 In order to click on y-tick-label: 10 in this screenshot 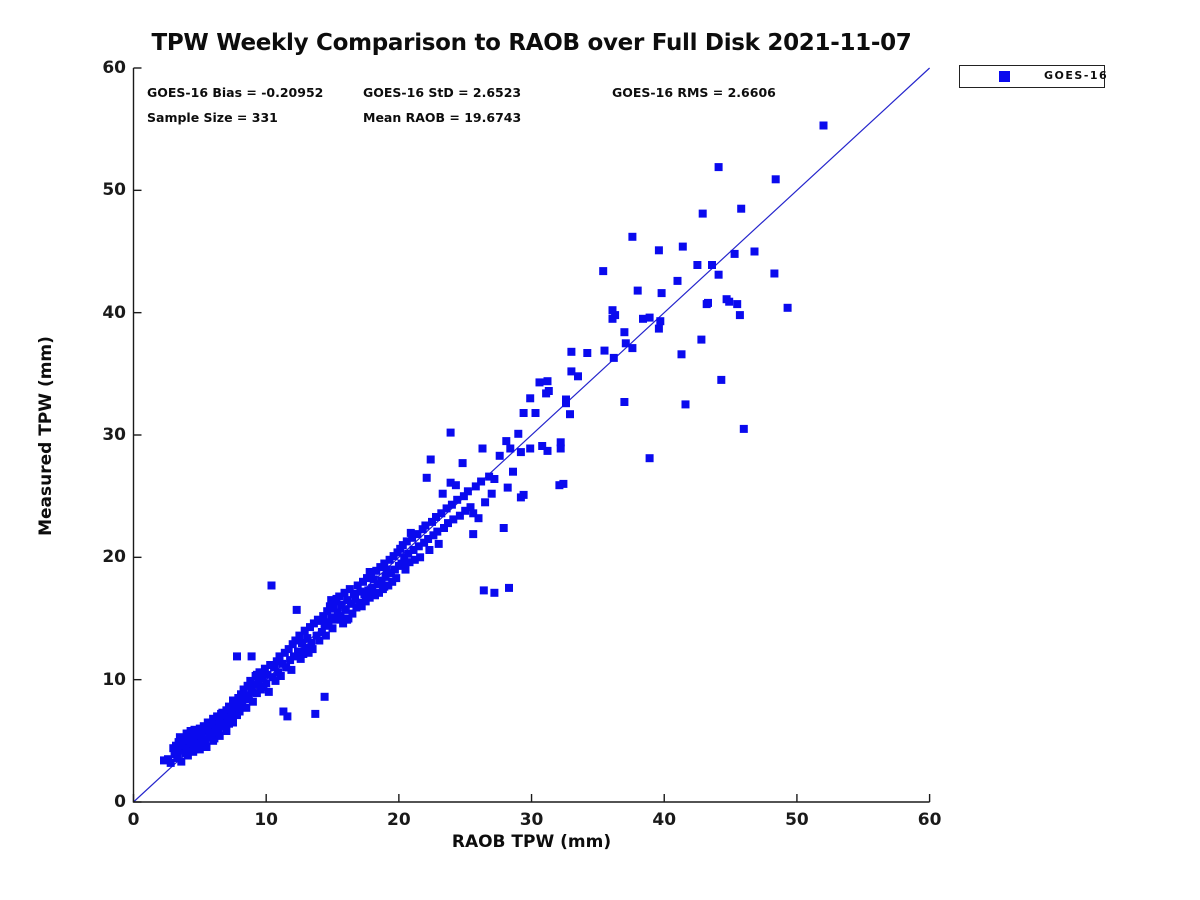, I will do `click(114, 679)`.